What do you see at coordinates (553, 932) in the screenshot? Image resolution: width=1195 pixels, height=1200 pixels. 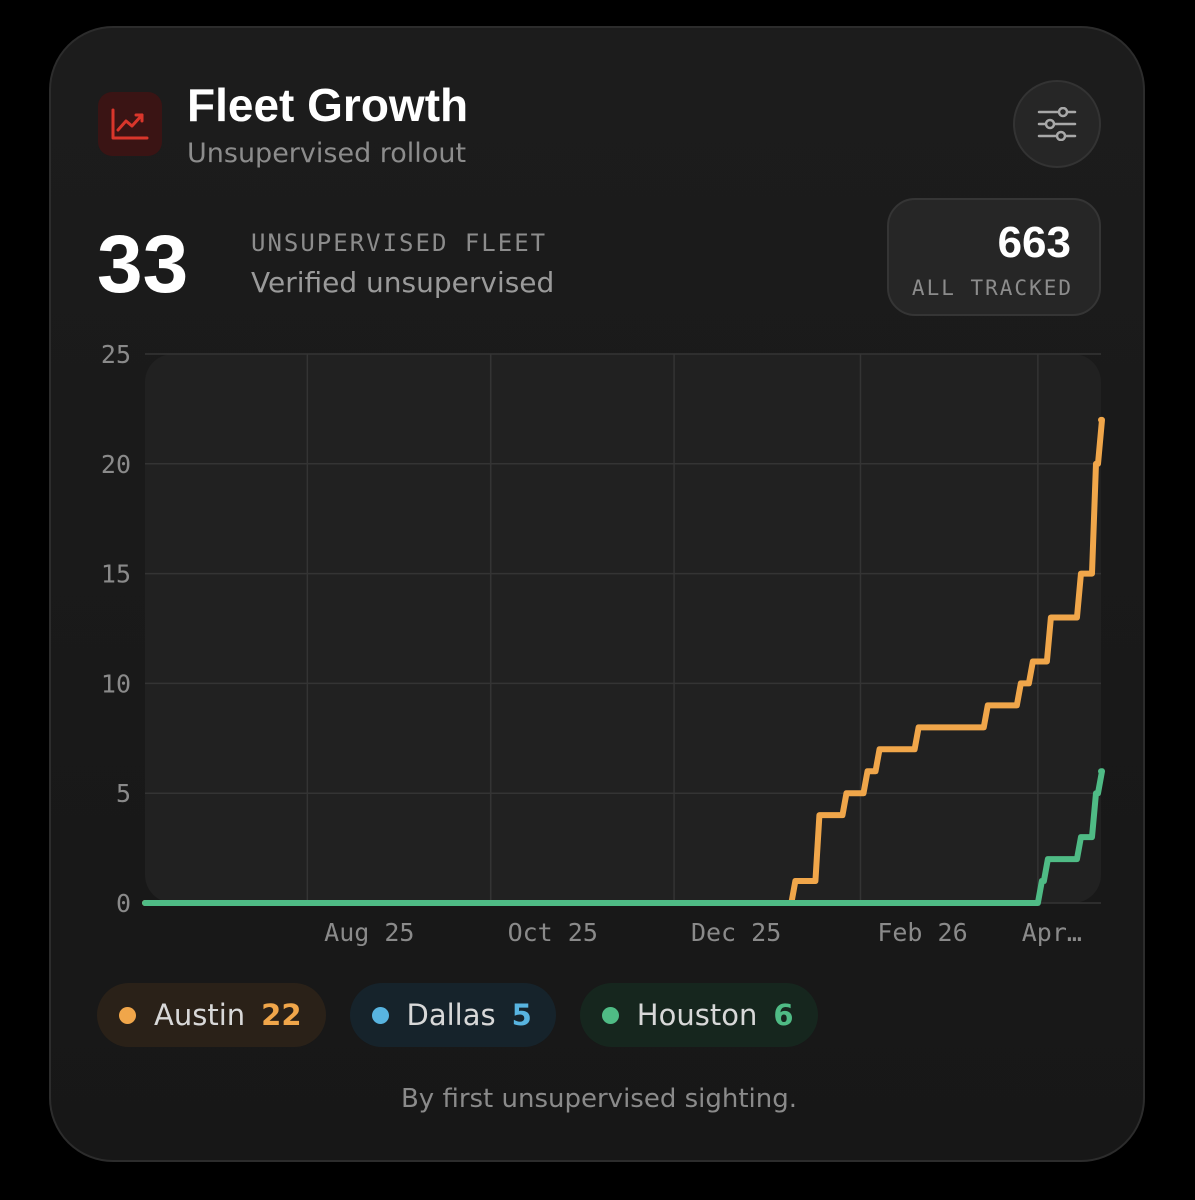 I see `x-tick-label: Oct 25` at bounding box center [553, 932].